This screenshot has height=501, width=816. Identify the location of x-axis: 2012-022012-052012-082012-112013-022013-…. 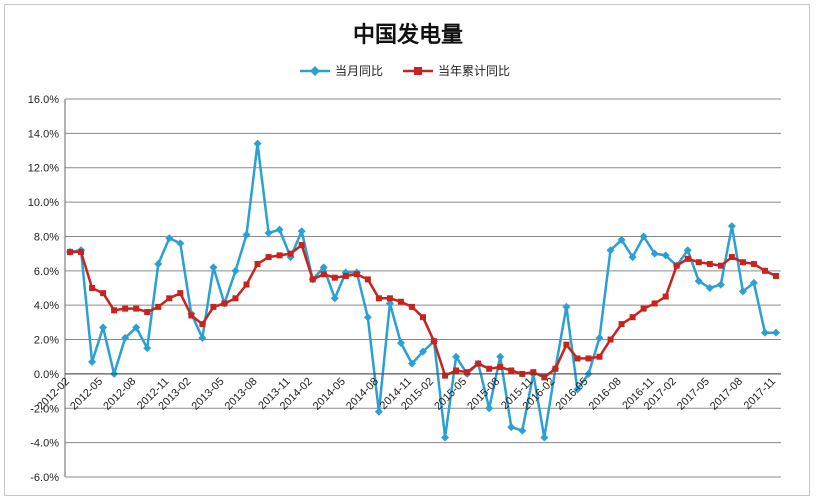
(408, 393).